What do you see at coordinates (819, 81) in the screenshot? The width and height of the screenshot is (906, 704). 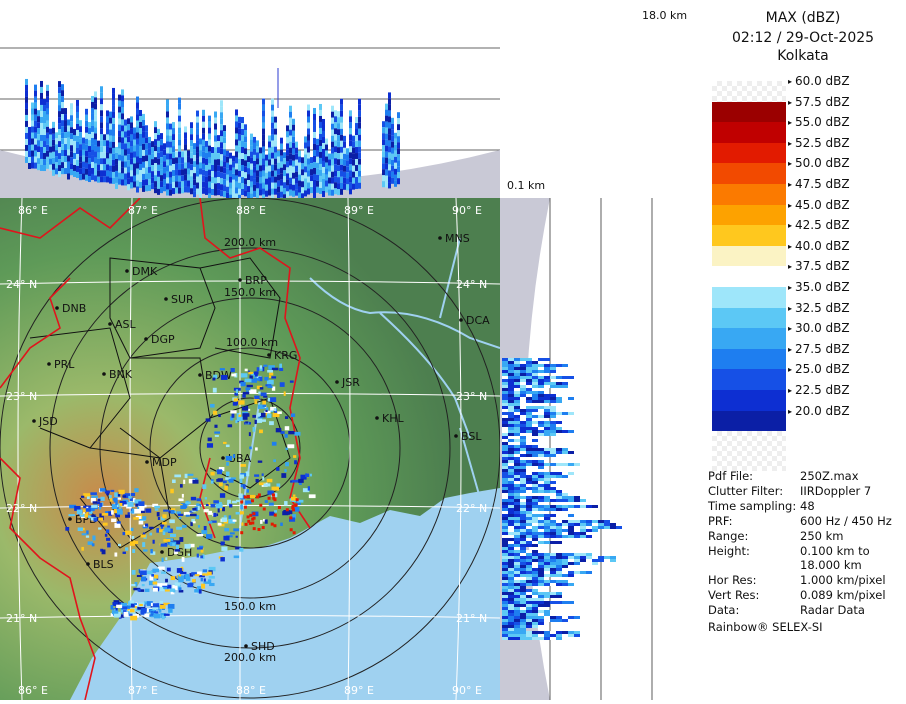 I see `color-scale-label: 60.0 dBZ` at bounding box center [819, 81].